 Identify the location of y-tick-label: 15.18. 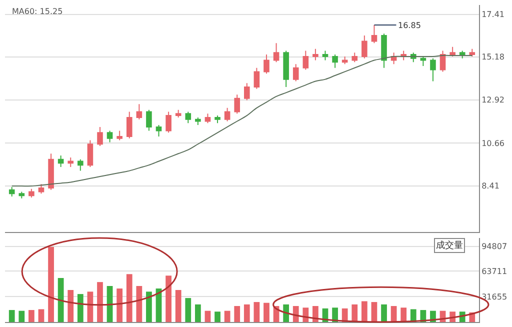
(493, 57).